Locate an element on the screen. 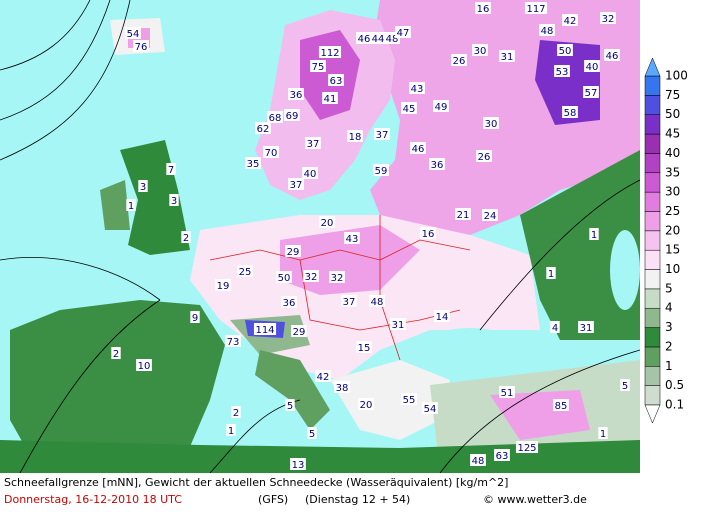 This screenshot has width=704, height=517. snow-value-label: 32 is located at coordinates (311, 277).